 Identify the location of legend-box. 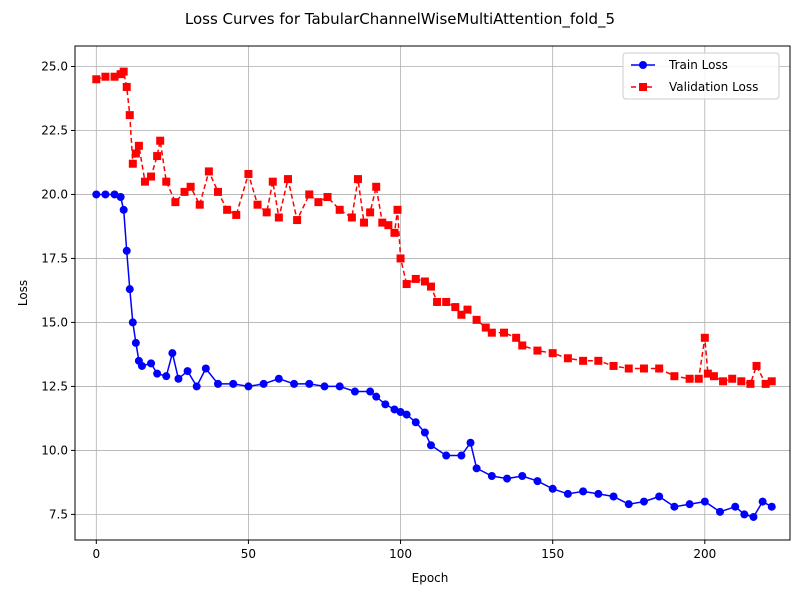
(701, 76).